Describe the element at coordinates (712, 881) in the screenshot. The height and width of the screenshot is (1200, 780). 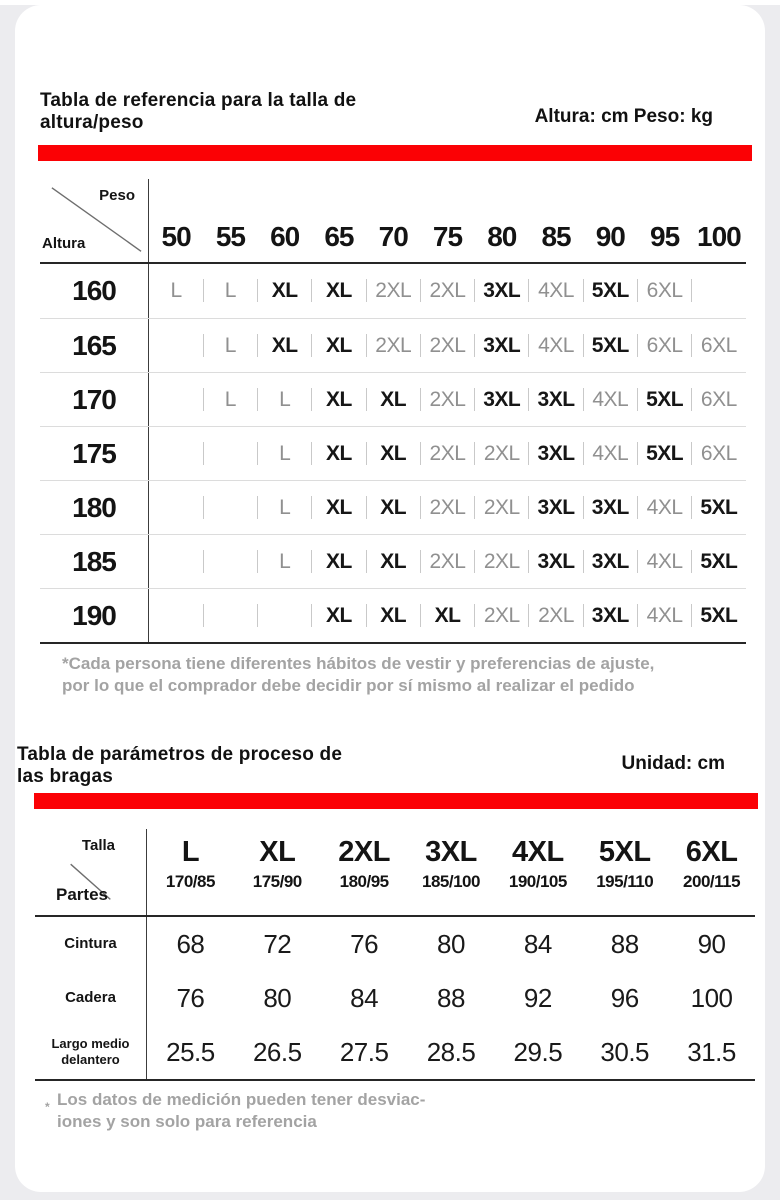
I see `t2-height-weight-label: 200/115` at that location.